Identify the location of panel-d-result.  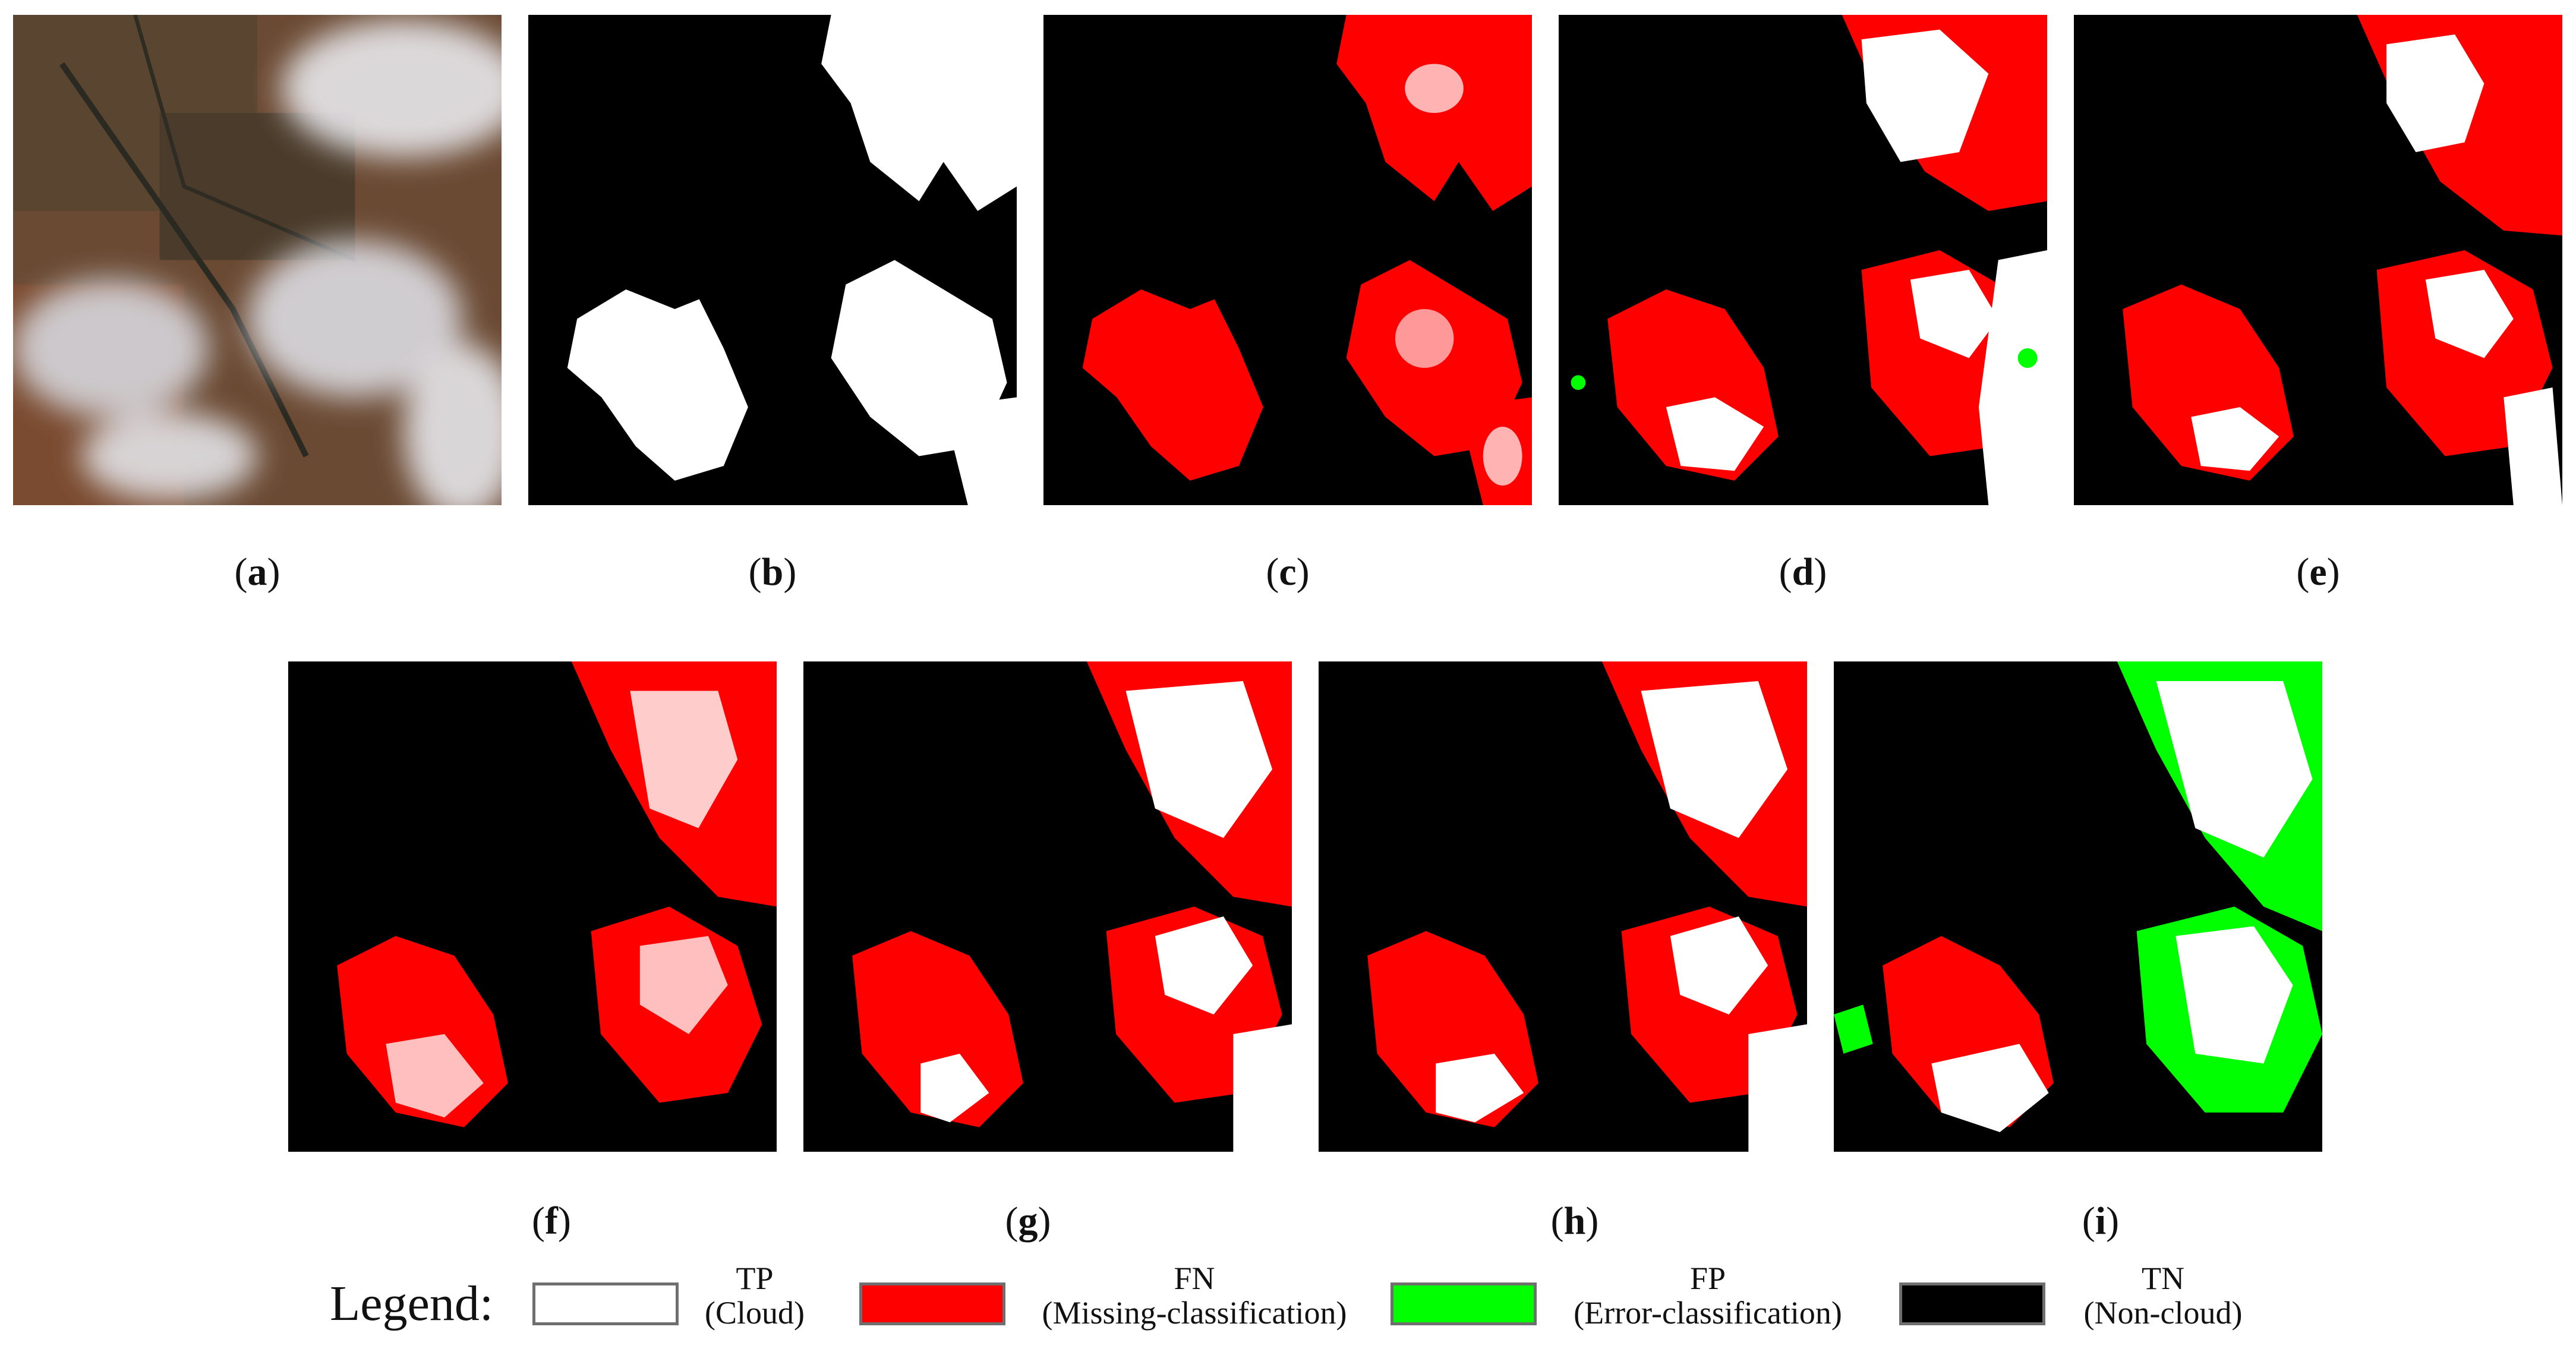
(1803, 260).